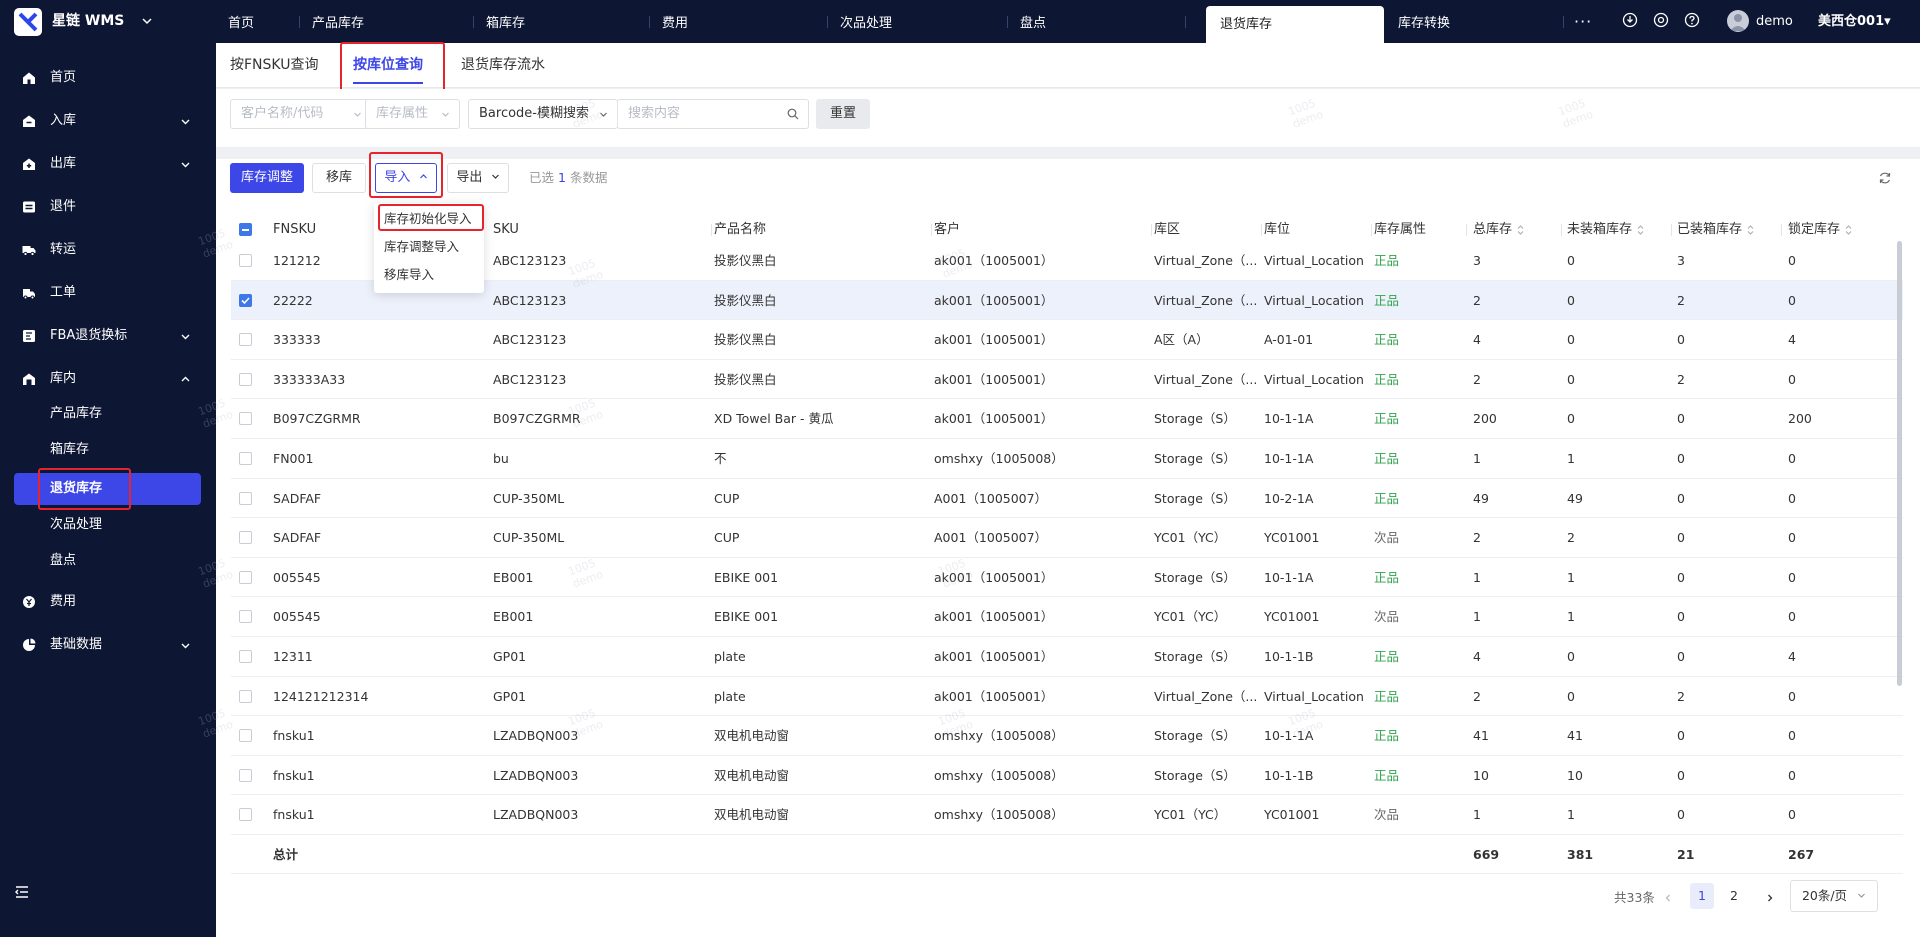 This screenshot has height=937, width=1920. What do you see at coordinates (108, 379) in the screenshot?
I see `sidebar-item-in-warehouse: 库内` at bounding box center [108, 379].